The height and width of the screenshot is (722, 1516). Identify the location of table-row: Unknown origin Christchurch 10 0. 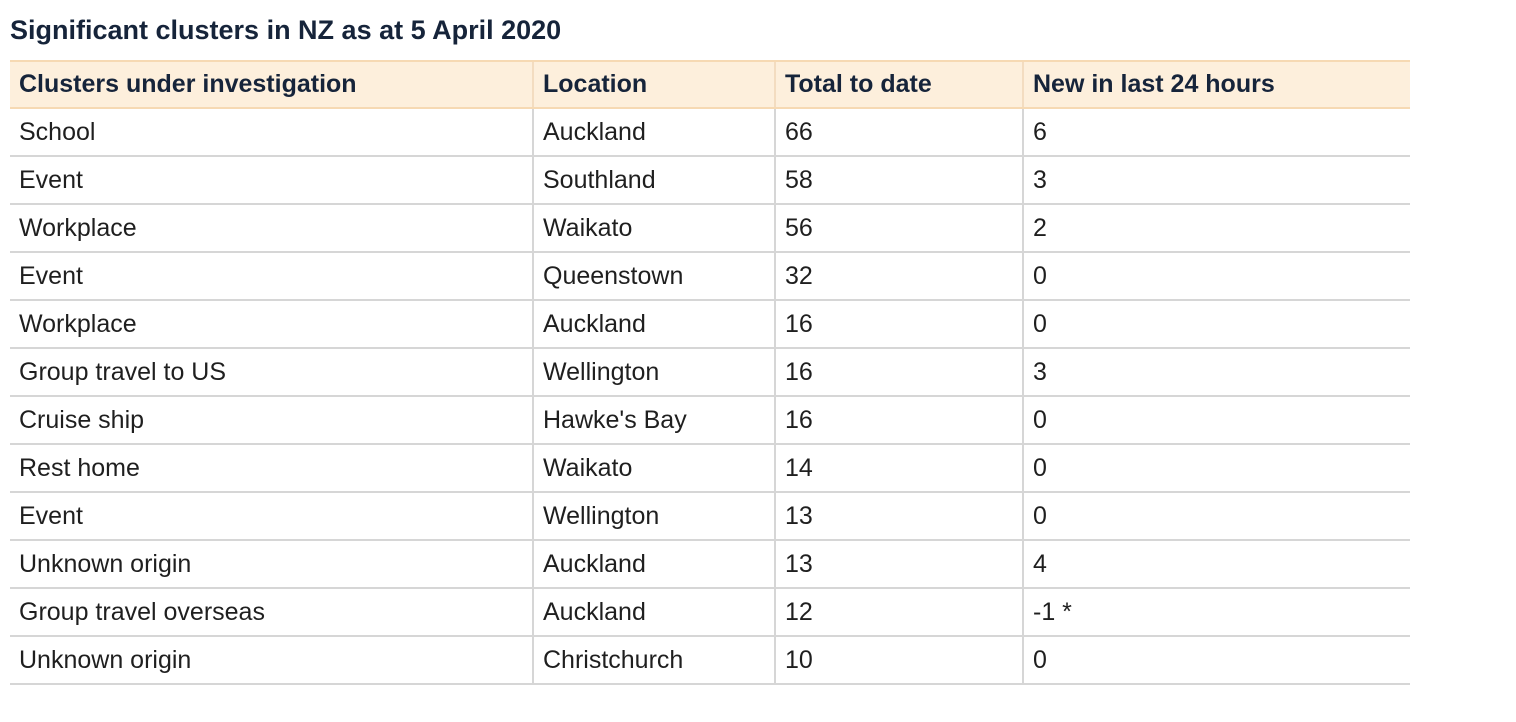
(710, 660).